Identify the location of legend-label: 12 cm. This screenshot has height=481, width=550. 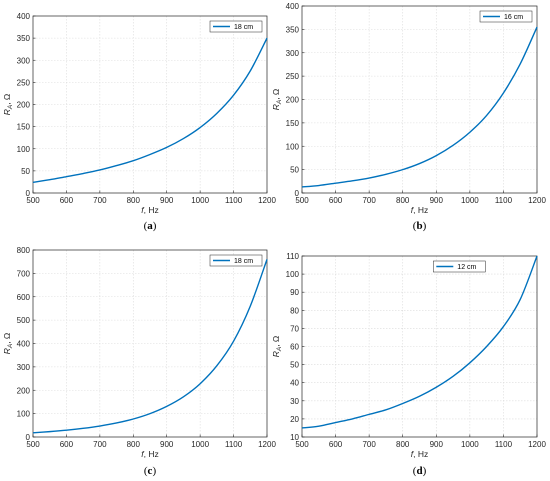
(466, 267).